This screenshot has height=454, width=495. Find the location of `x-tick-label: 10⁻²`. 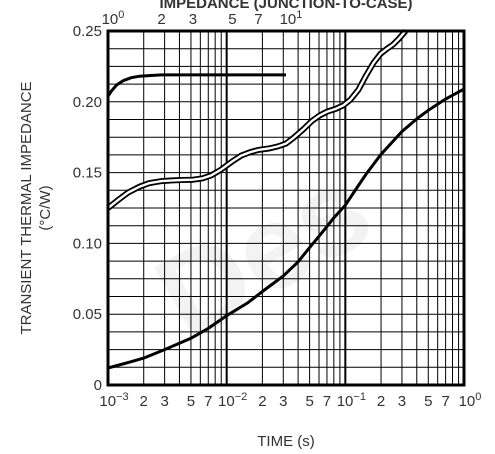

x-tick-label: 10⁻² is located at coordinates (232, 400).